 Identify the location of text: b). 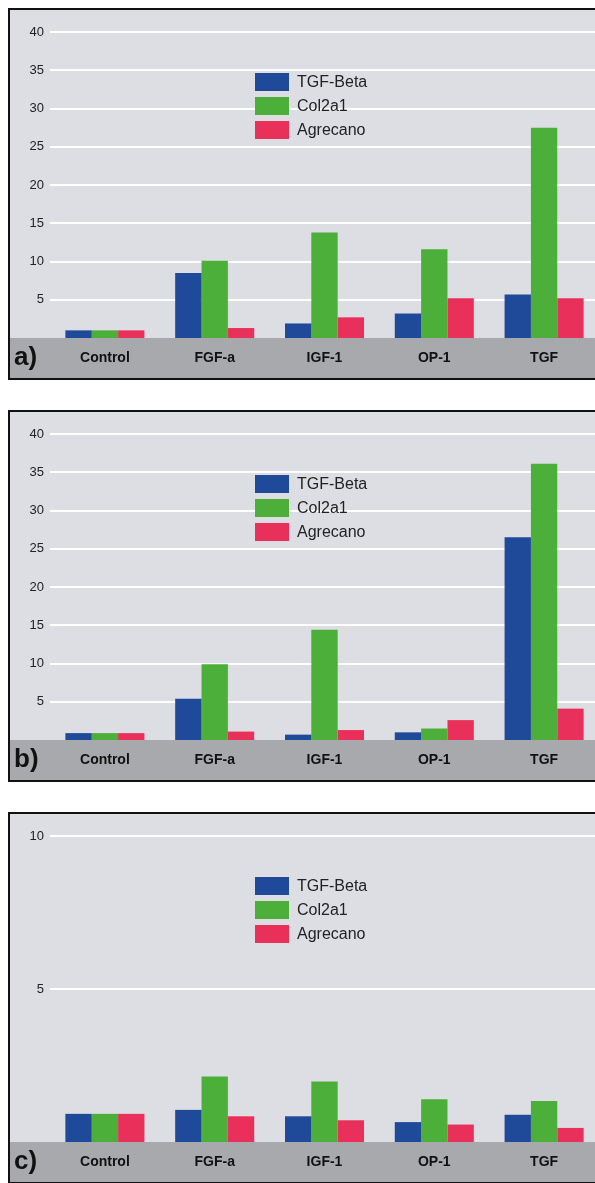
(26, 758).